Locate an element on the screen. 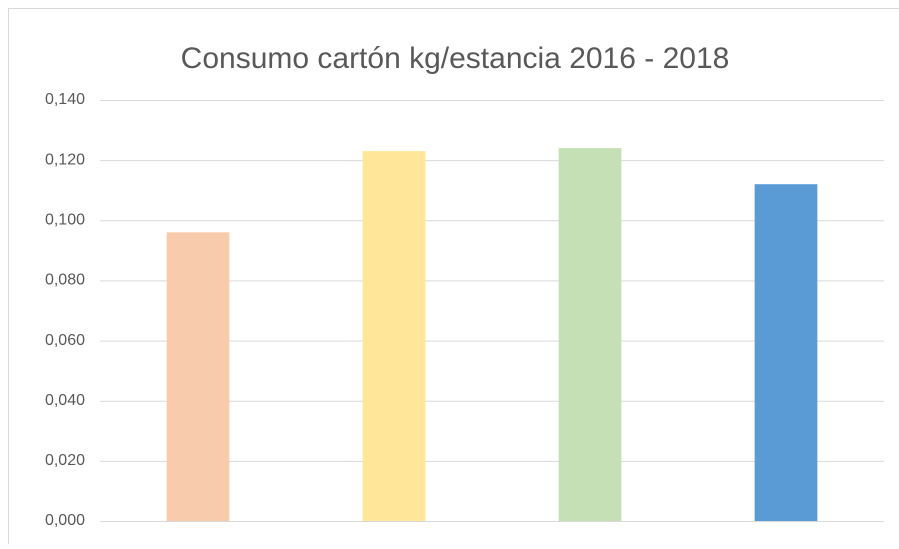 Image resolution: width=899 pixels, height=549 pixels. y-tick-label: 0,000 is located at coordinates (65, 520).